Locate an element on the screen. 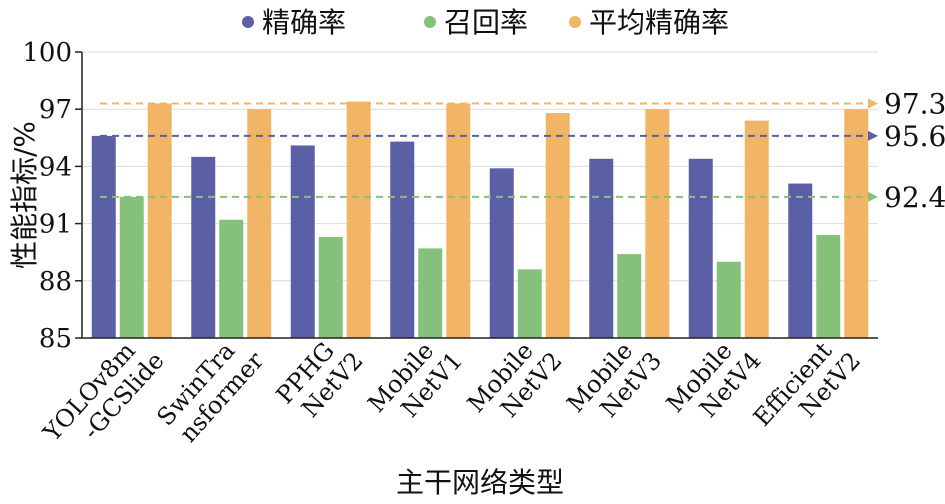  reference-label: 97.3 is located at coordinates (914, 103).